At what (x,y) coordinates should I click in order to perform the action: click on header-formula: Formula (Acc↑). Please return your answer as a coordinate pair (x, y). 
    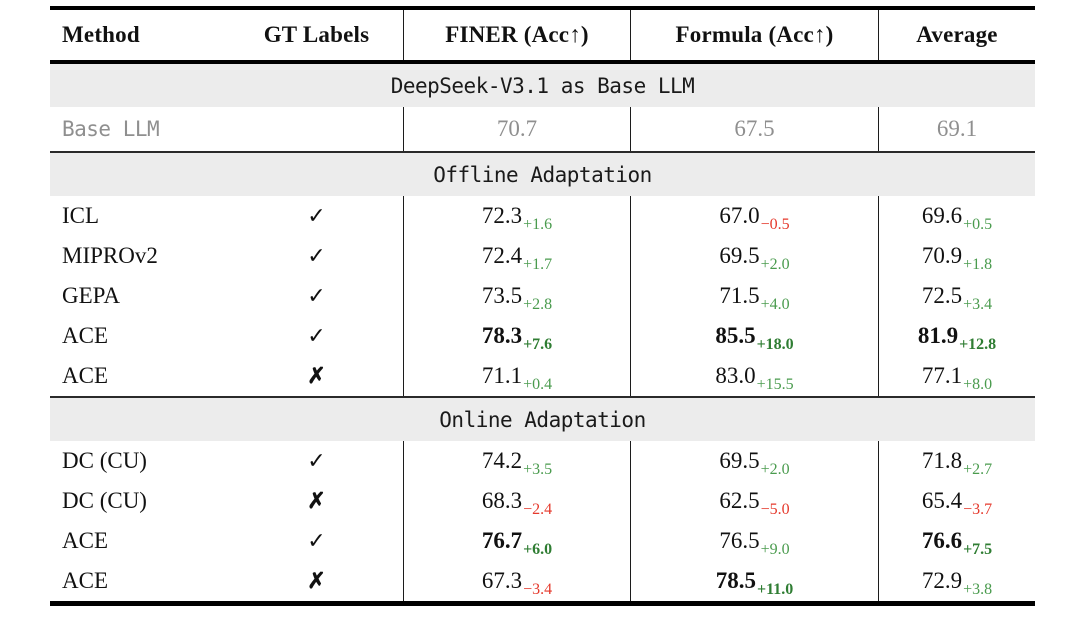
    Looking at the image, I should click on (754, 35).